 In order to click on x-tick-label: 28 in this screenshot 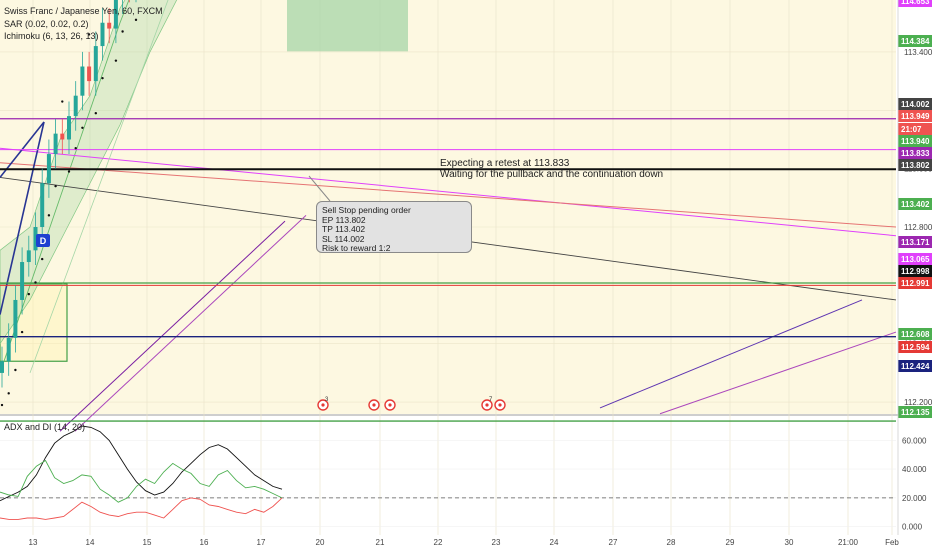, I will do `click(671, 542)`.